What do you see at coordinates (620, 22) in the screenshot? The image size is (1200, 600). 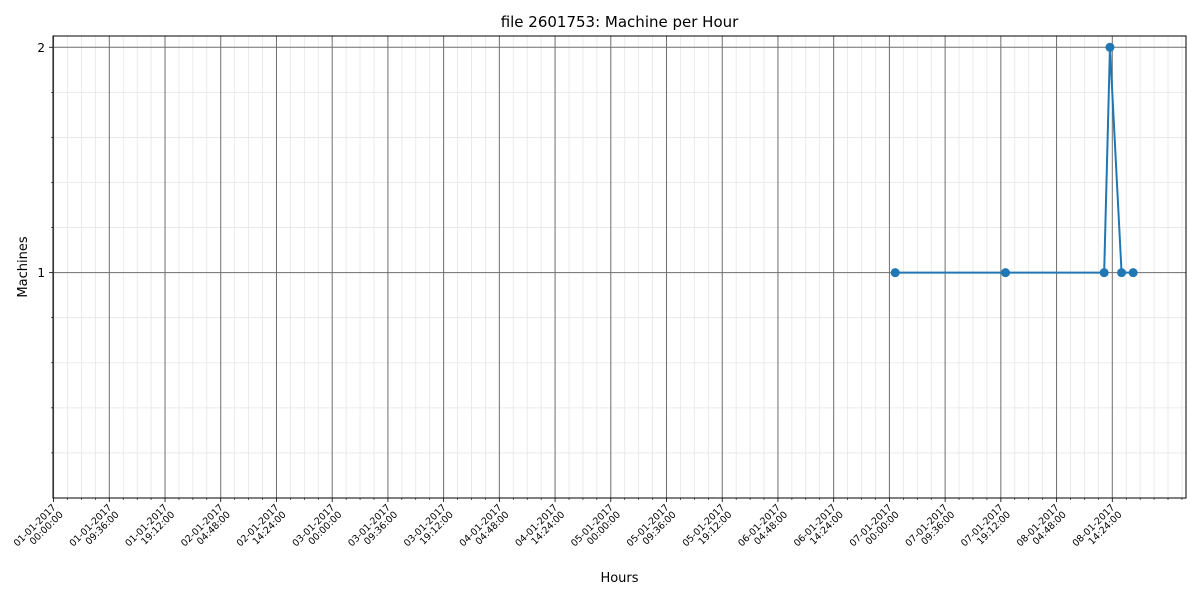 I see `chart-title: file 2601753: Machine per Hour` at bounding box center [620, 22].